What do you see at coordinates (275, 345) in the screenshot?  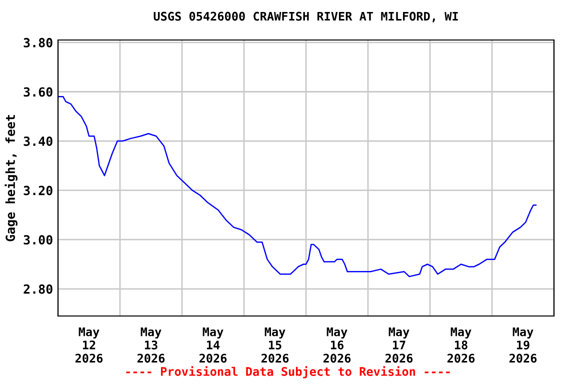 I see `x-tick-label: May 15 2026` at bounding box center [275, 345].